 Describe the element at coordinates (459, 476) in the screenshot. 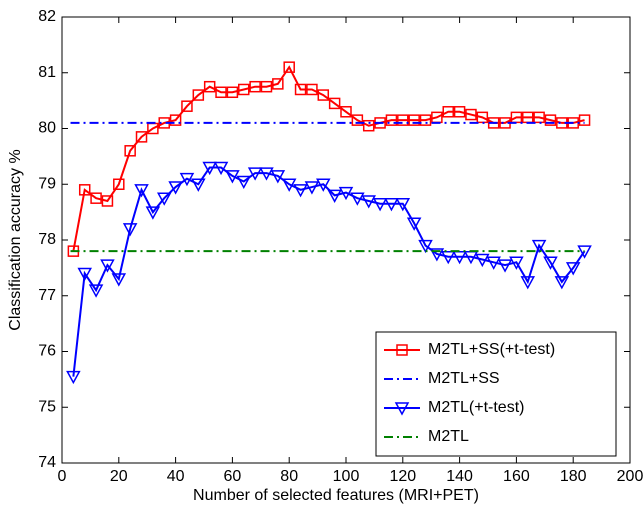

I see `x-tick-label: 140` at that location.